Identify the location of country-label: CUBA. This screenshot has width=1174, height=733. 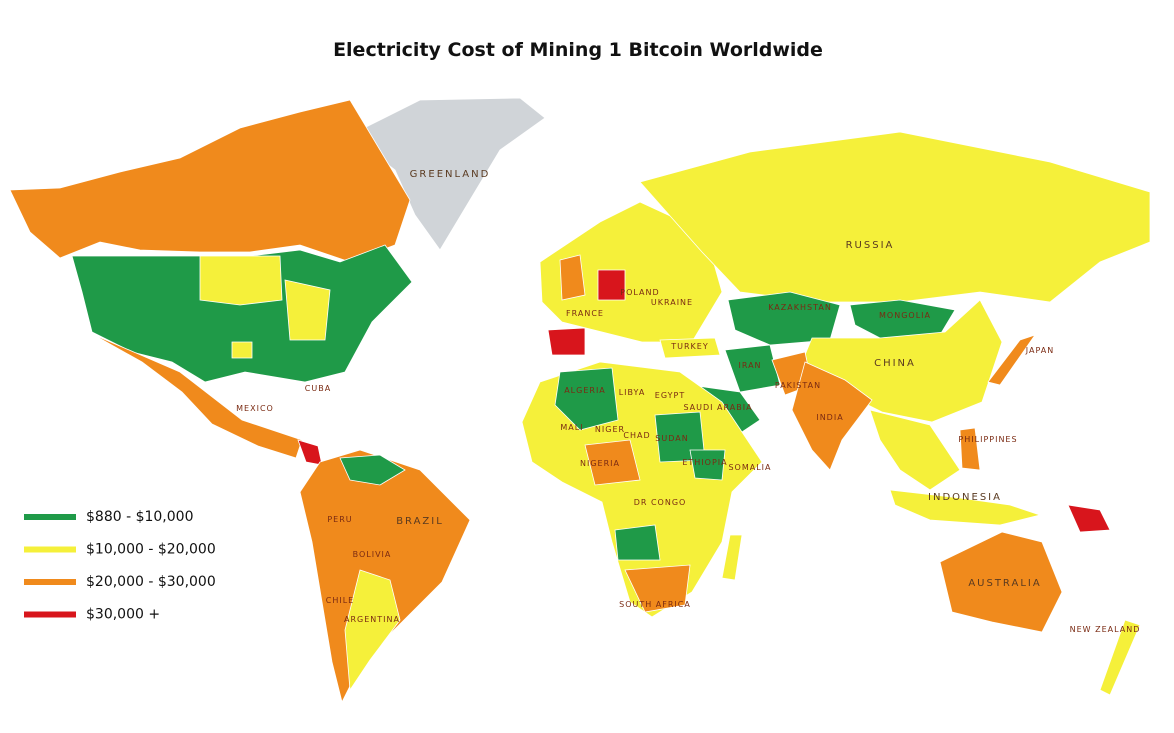
(318, 388).